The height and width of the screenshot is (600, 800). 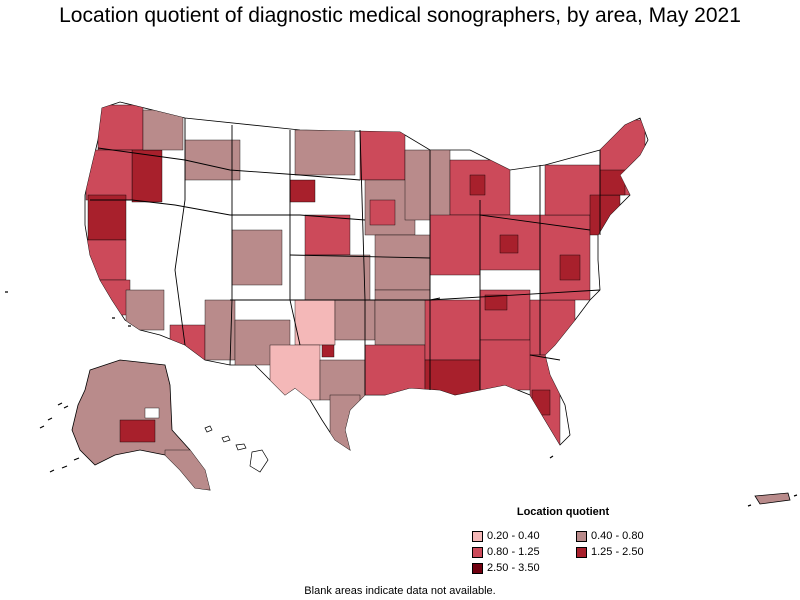 I want to click on puerto-rico-island, so click(x=772, y=498).